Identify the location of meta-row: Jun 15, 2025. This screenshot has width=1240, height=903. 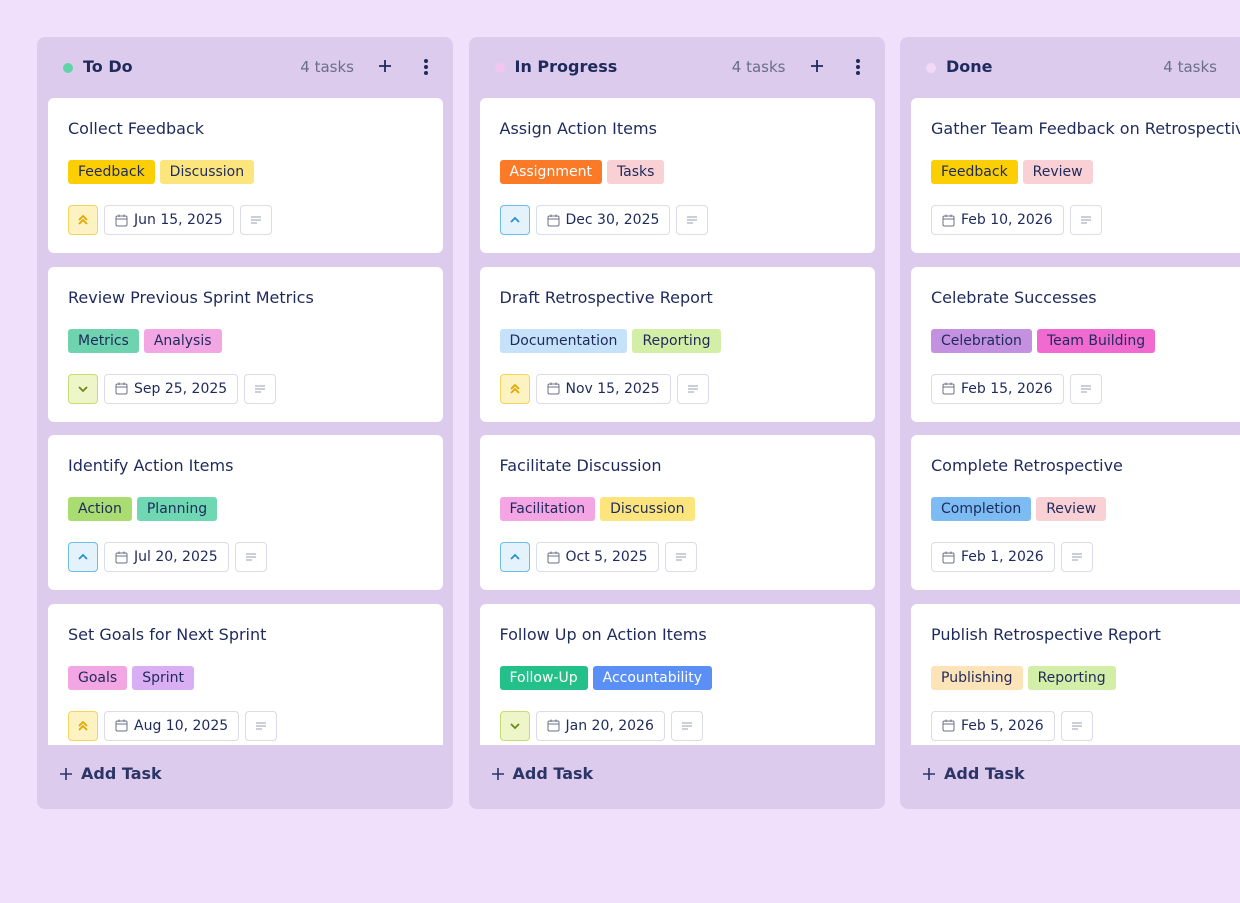
(170, 220).